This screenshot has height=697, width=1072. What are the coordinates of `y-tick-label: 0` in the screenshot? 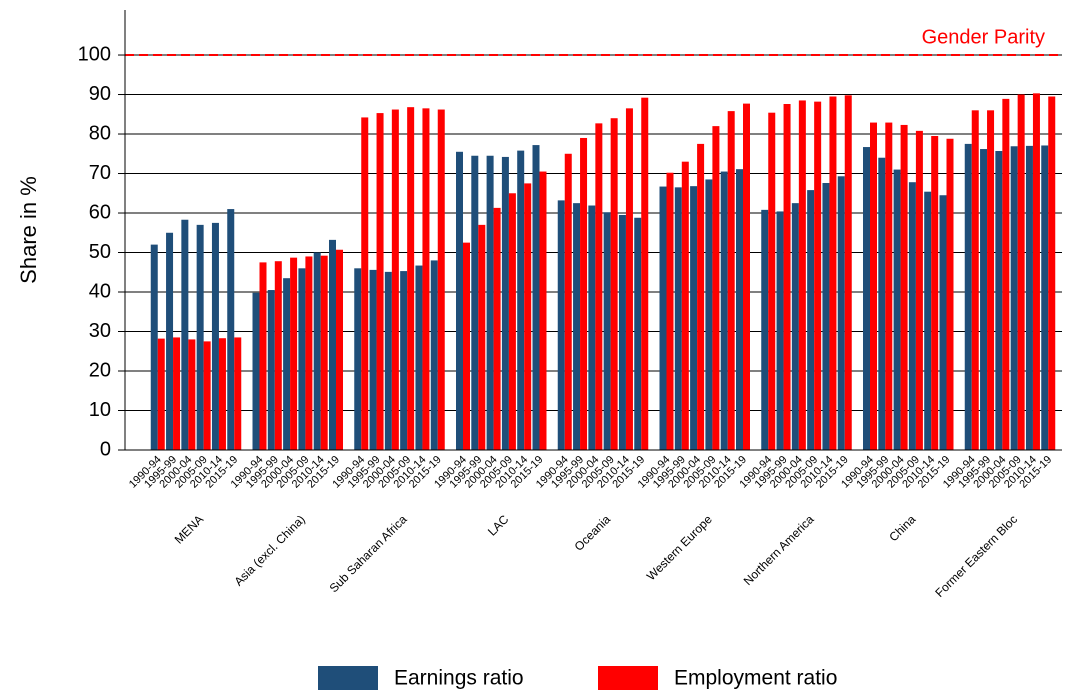 It's located at (105, 449).